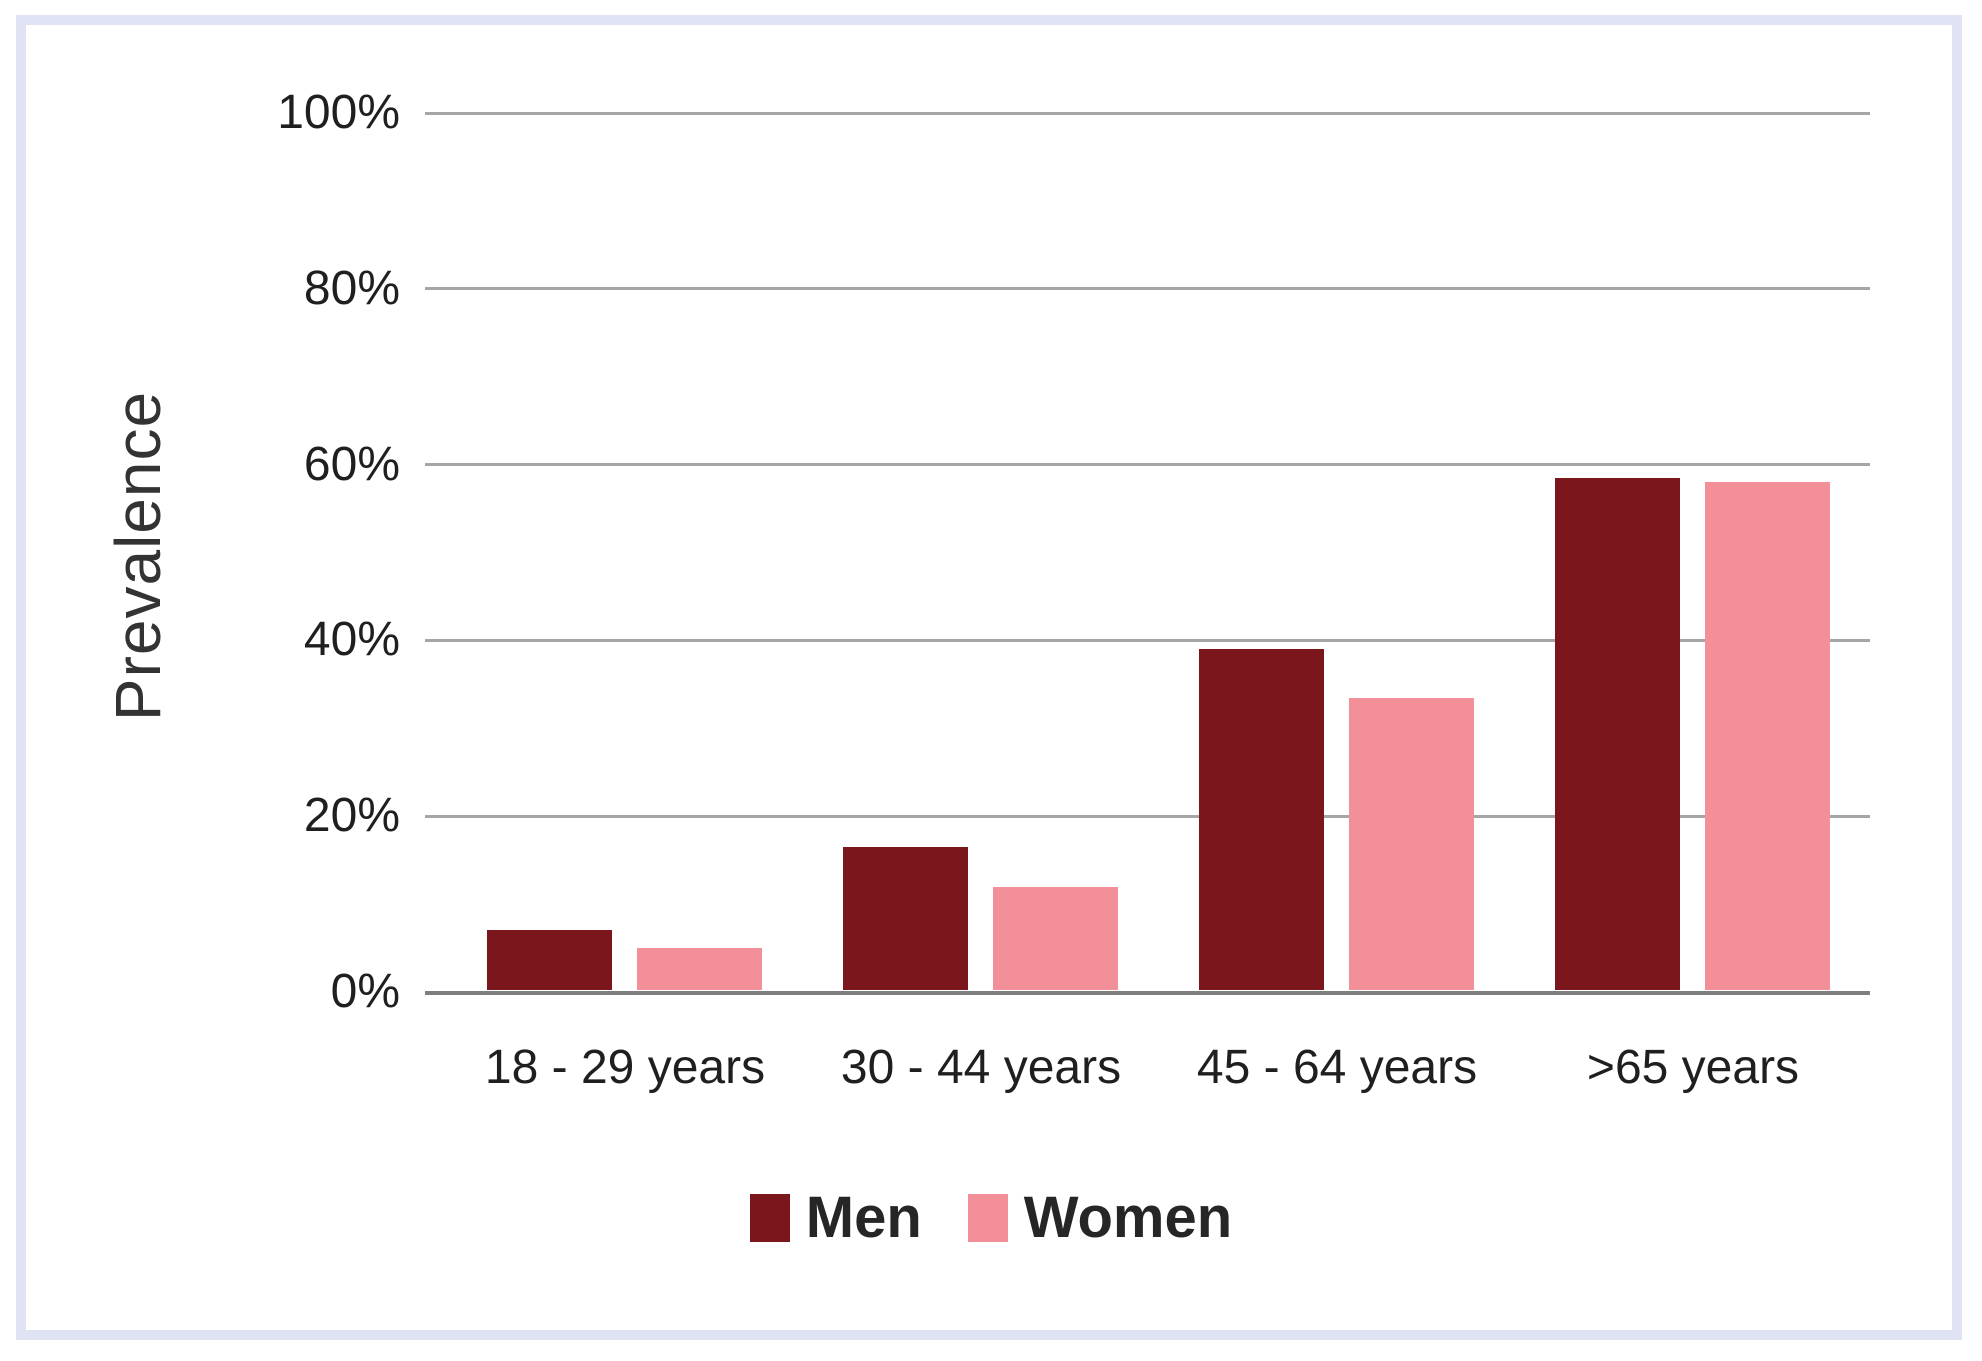 The image size is (1982, 1361). I want to click on x-axis-baseline, so click(1147, 993).